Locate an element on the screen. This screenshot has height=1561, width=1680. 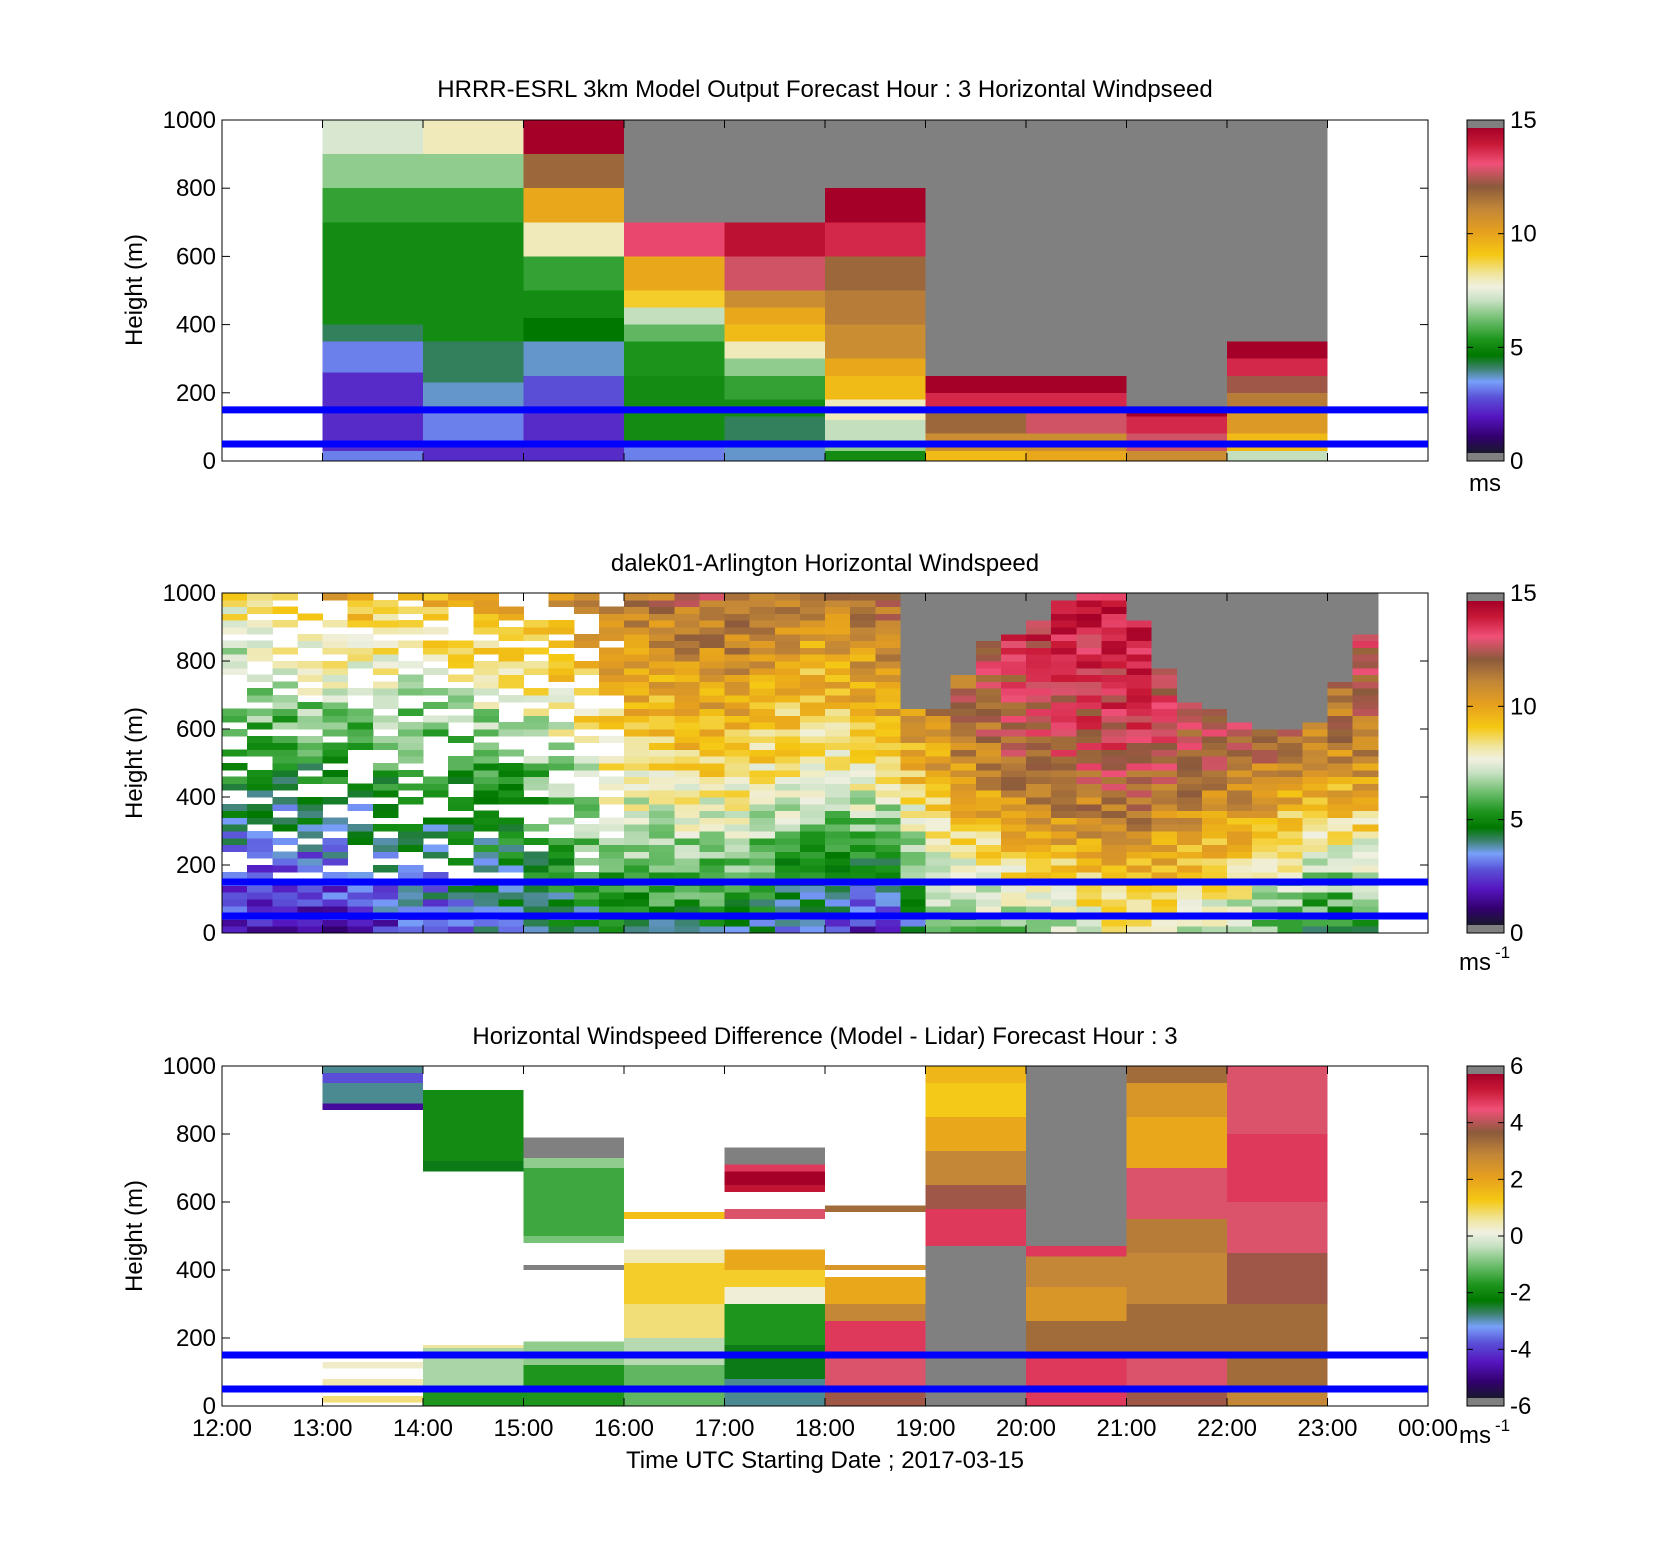
colorbar-tick-label: 15 is located at coordinates (1523, 593).